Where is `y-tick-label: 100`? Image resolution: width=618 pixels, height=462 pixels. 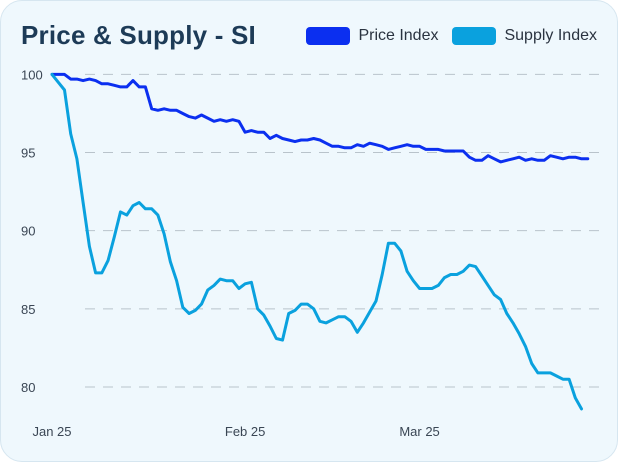 y-tick-label: 100 is located at coordinates (32, 74).